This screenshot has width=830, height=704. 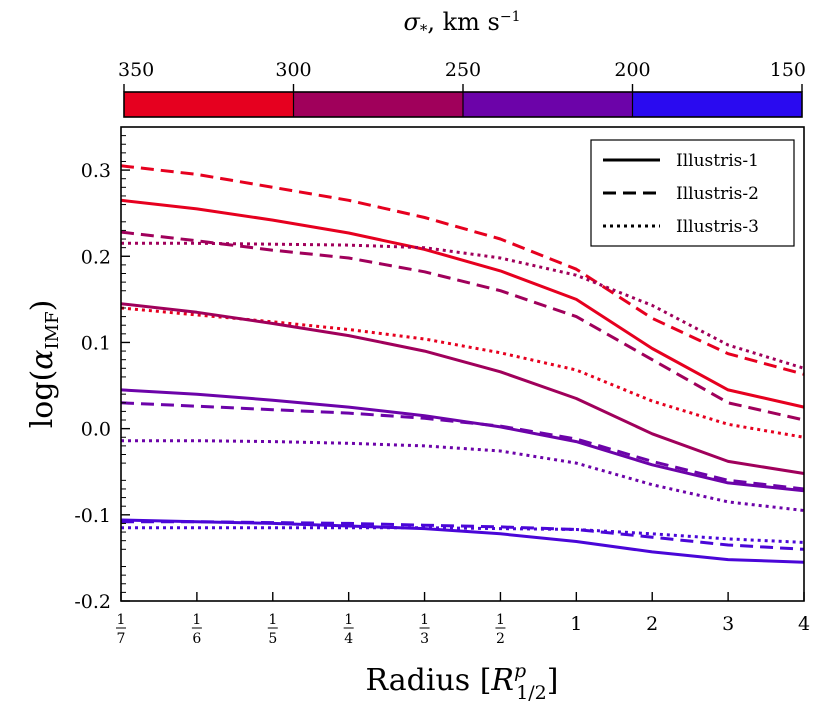 I want to click on legend: Illustris-1 Illustris-2 Illustris-3, so click(x=692, y=193).